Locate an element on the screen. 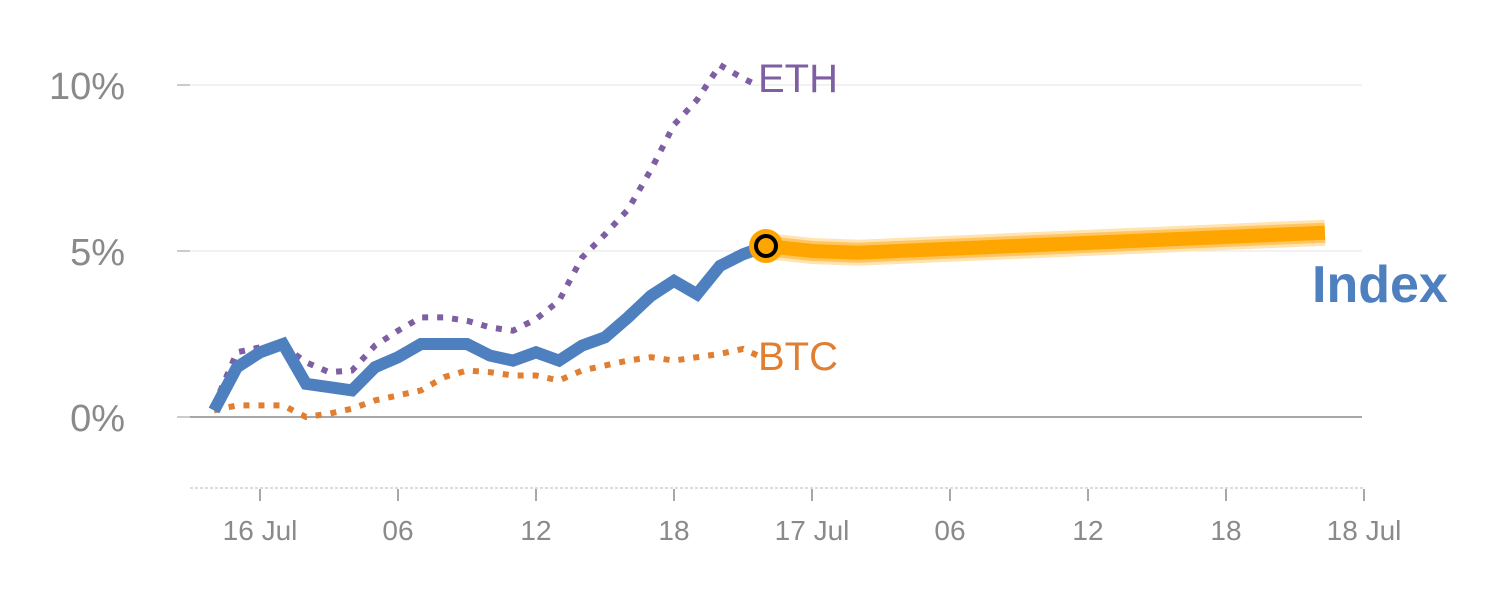 This screenshot has height=605, width=1500. x-tick-label: 17 Jul is located at coordinates (812, 530).